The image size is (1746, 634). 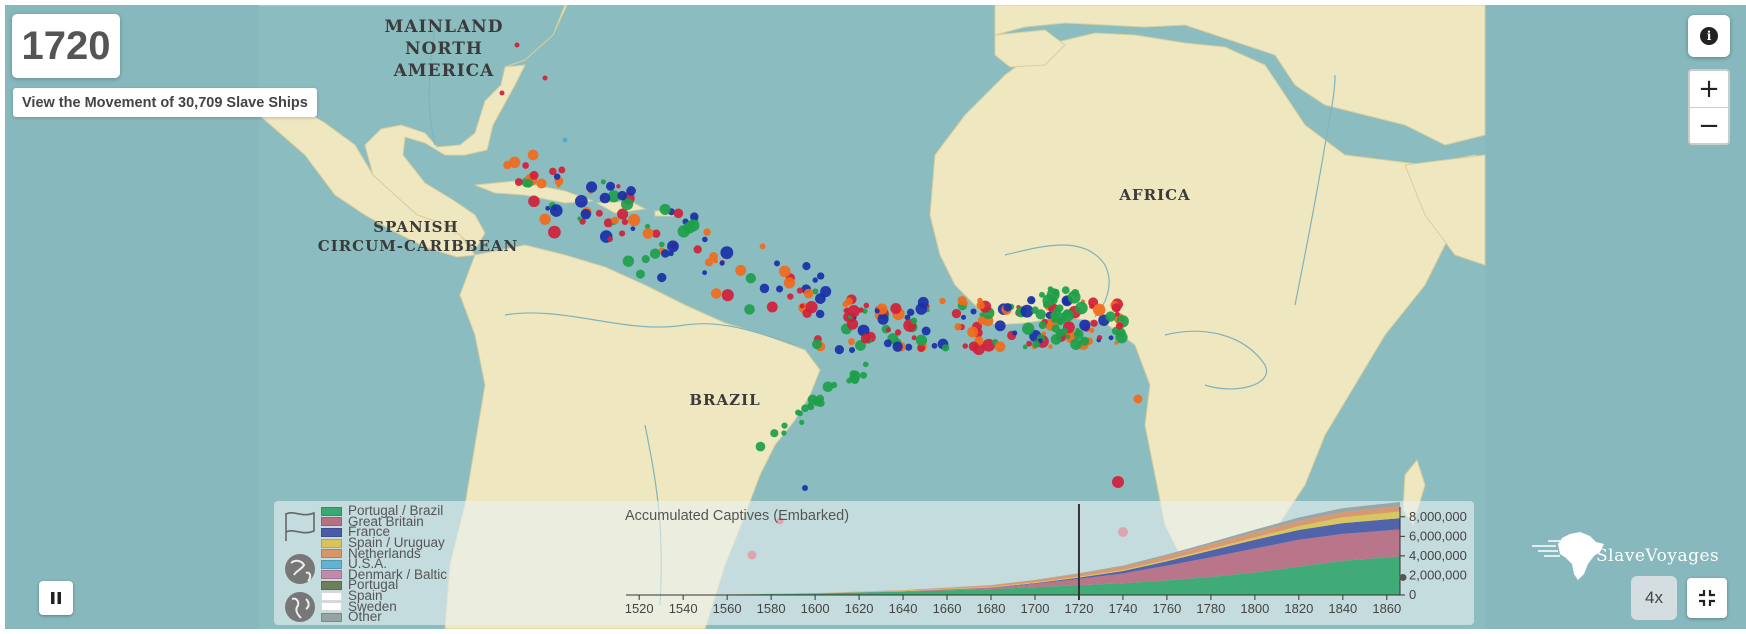 What do you see at coordinates (165, 102) in the screenshot?
I see `view-movement-link: View the Movement of 30,709 Slave Ships` at bounding box center [165, 102].